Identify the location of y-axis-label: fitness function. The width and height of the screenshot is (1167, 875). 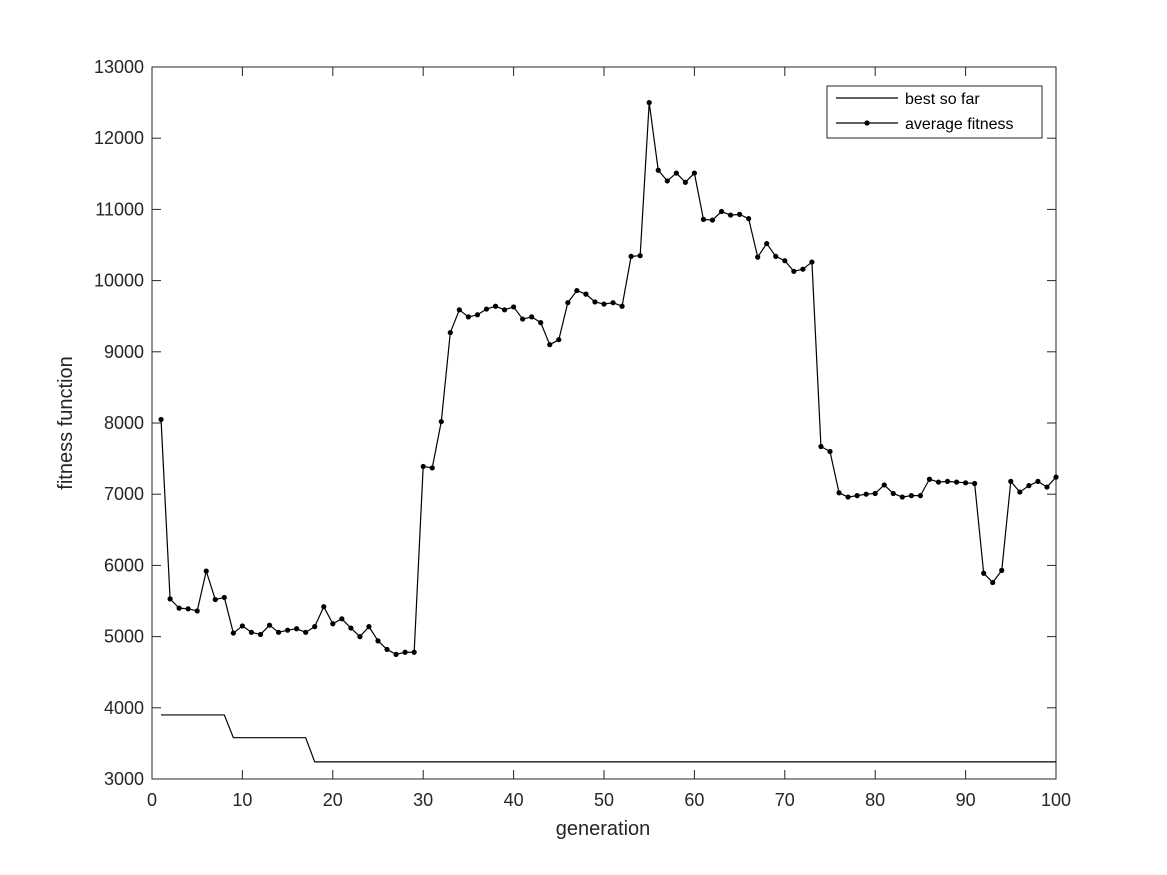
(66, 422).